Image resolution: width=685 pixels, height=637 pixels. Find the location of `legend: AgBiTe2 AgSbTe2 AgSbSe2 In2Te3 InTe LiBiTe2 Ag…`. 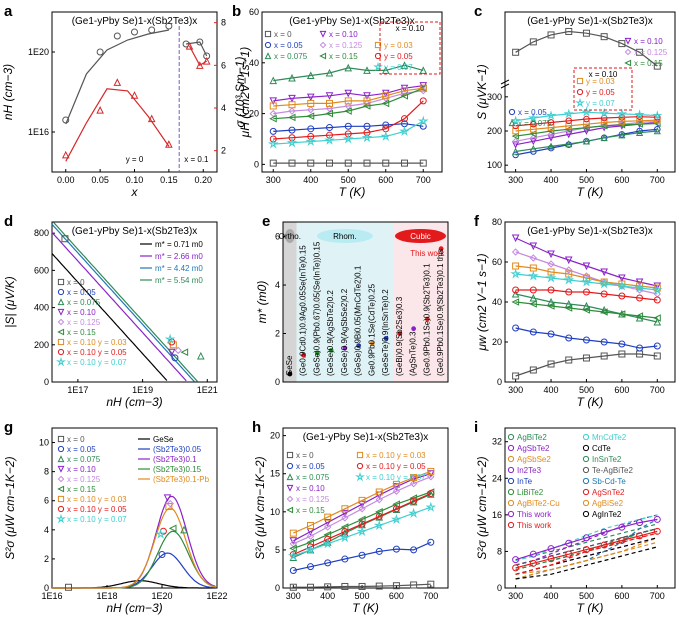

legend: AgBiTe2 AgSbTe2 AgSbSe2 In2Te3 InTe LiBiTe2 Ag… is located at coordinates (570, 481).